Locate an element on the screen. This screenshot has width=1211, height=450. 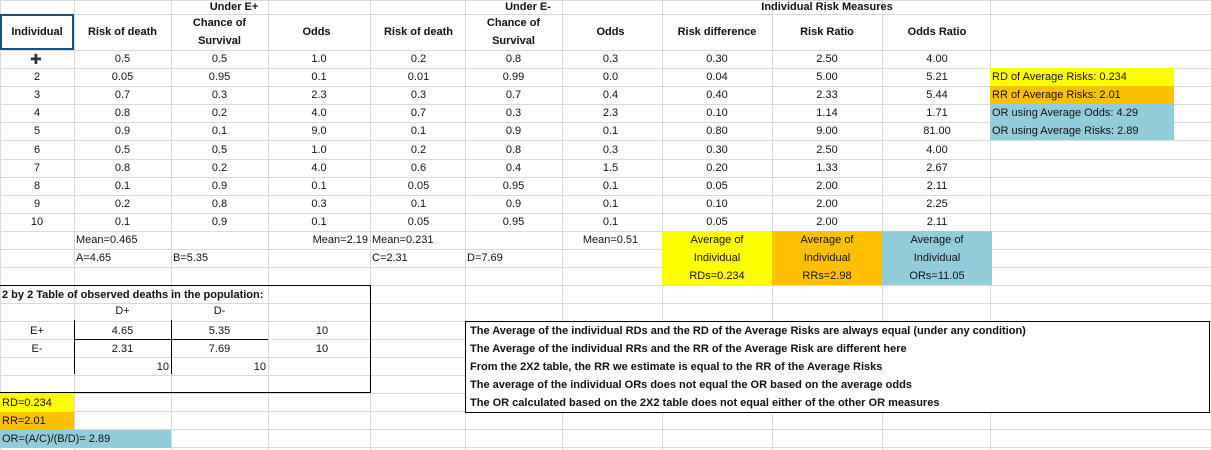
cell-row8-s2: 0.95 is located at coordinates (513, 185).